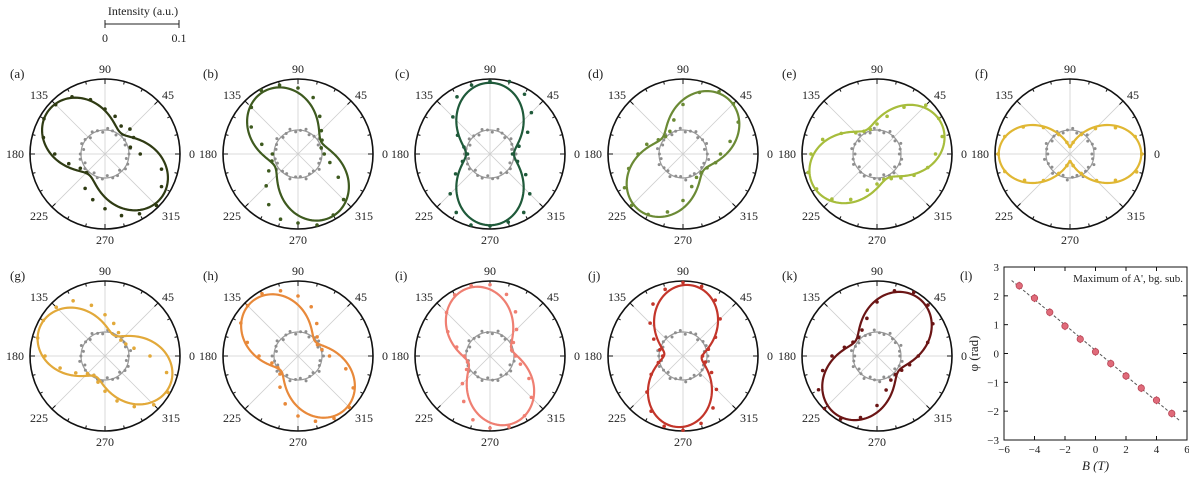  What do you see at coordinates (997, 326) in the screenshot?
I see `y-tick-label: 1` at bounding box center [997, 326].